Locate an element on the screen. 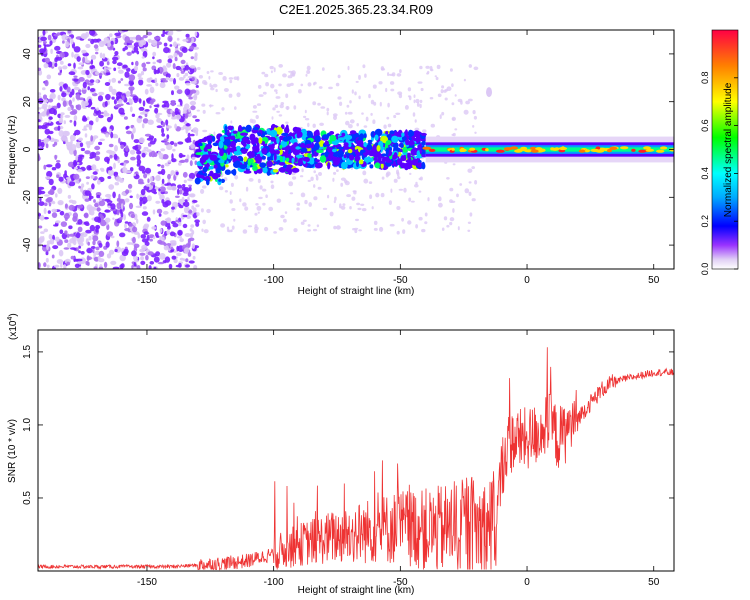 The height and width of the screenshot is (600, 750). y-tick-label: 40 is located at coordinates (27, 54).